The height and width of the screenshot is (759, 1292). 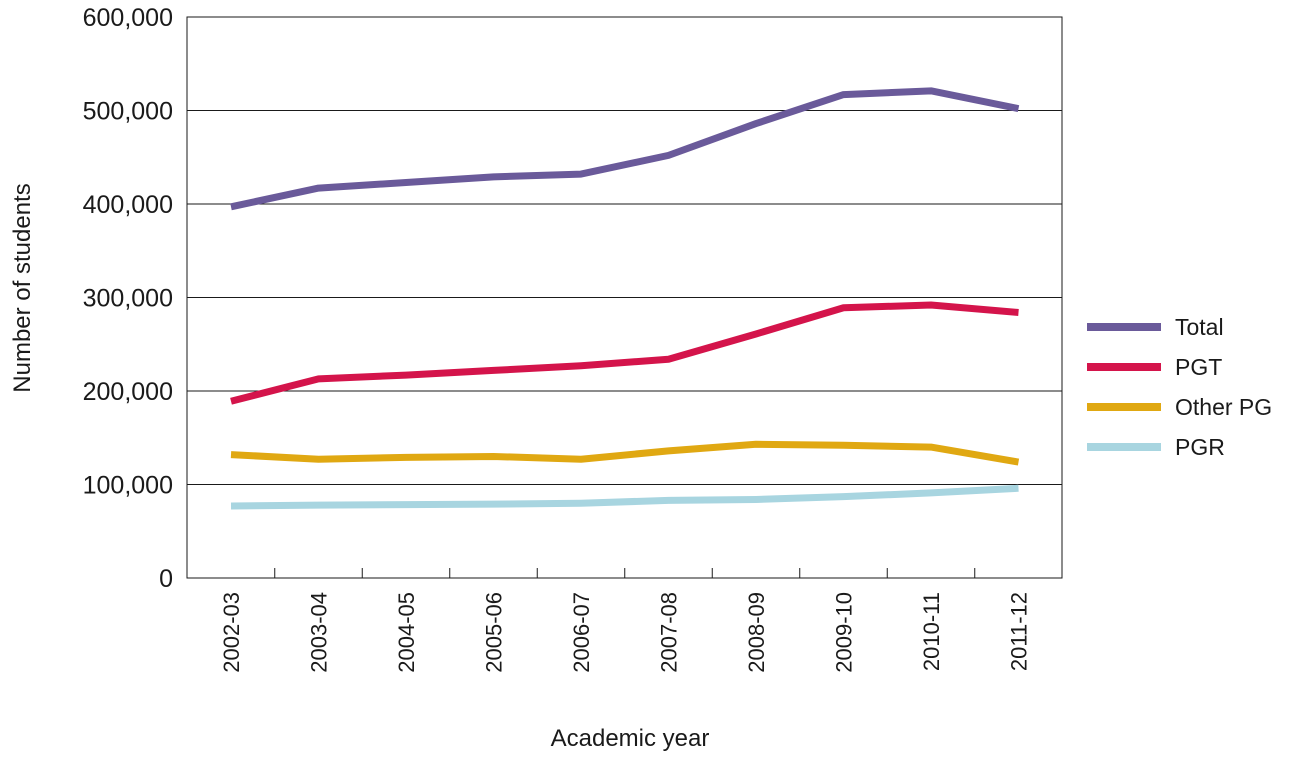 What do you see at coordinates (1198, 367) in the screenshot?
I see `legend-label: PGT` at bounding box center [1198, 367].